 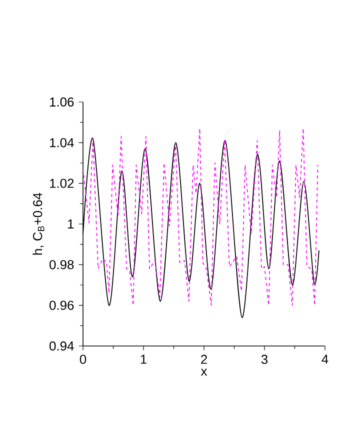 I want to click on x-tick-label: 1, so click(x=143, y=359).